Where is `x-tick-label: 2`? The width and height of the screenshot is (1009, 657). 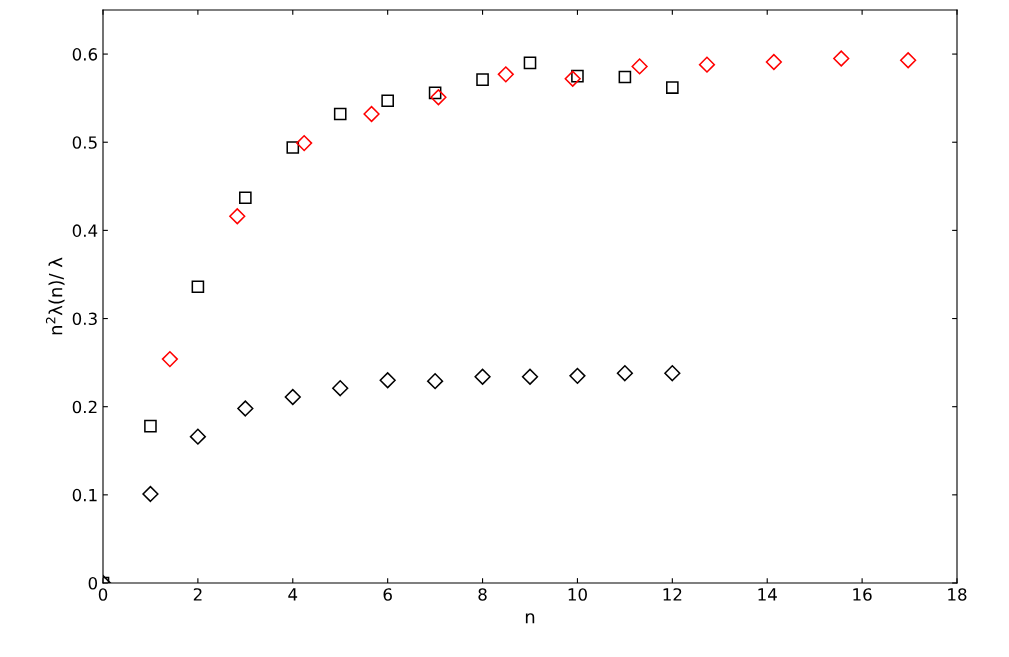
x-tick-label: 2 is located at coordinates (197, 594).